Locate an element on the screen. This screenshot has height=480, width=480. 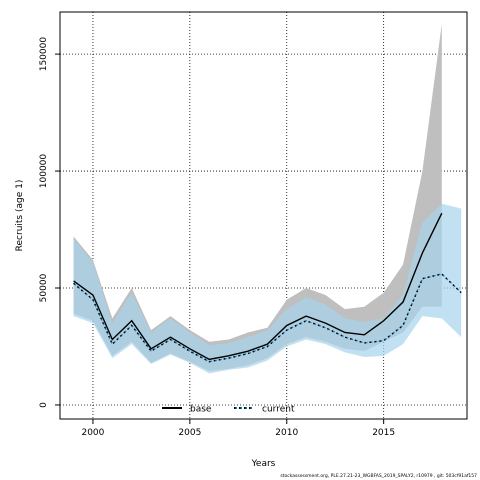
x-tick-label-2005: 2005 is located at coordinates (189, 433).